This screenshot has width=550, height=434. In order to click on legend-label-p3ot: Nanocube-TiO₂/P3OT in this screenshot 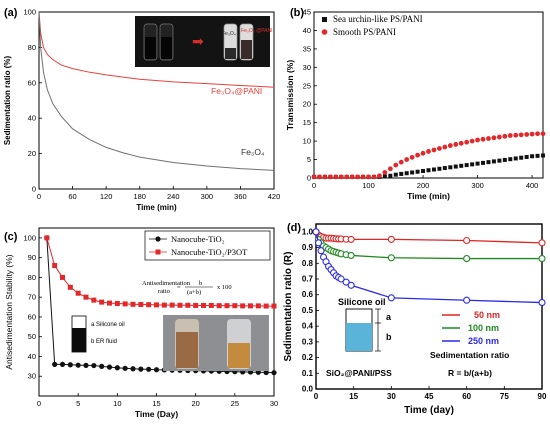, I will do `click(209, 252)`.